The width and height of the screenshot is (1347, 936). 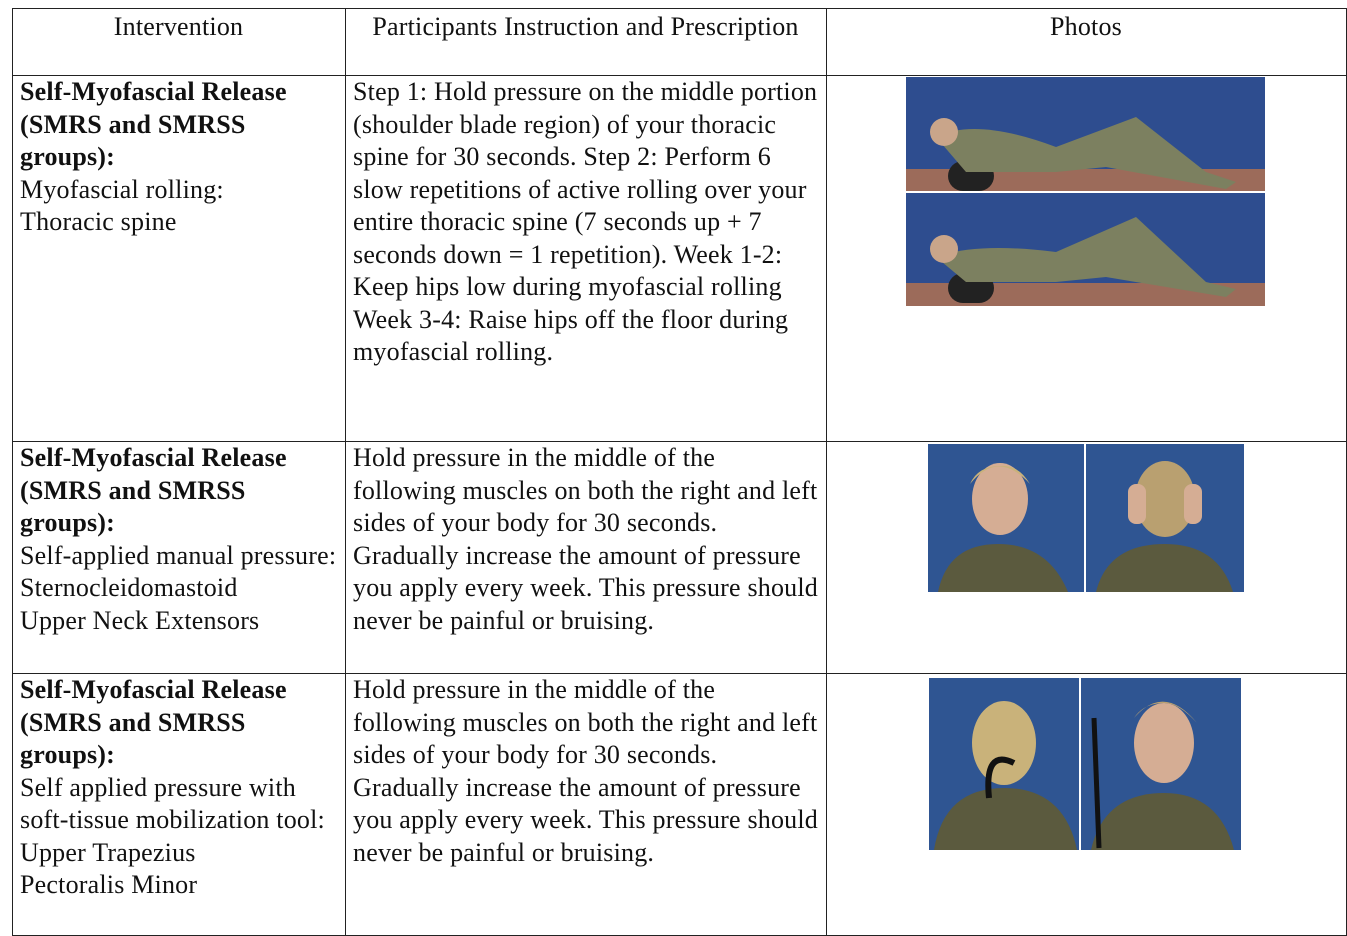 I want to click on line: Upper Neck Extensors, so click(x=140, y=620).